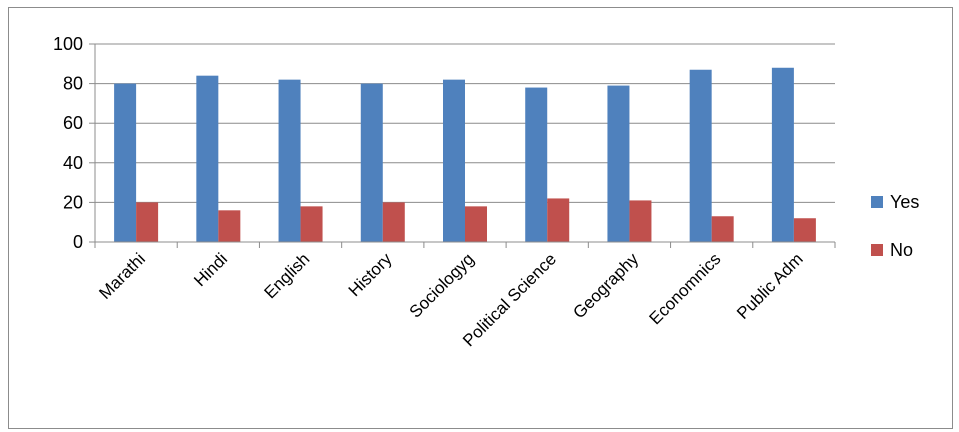 This screenshot has width=959, height=432. Describe the element at coordinates (877, 250) in the screenshot. I see `legend-swatch-no` at that location.